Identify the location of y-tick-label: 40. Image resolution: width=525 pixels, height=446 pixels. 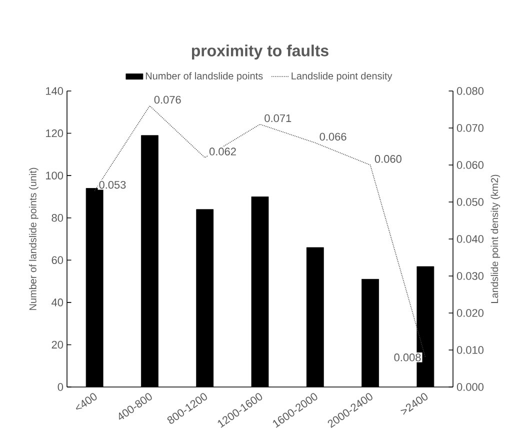
(58, 302).